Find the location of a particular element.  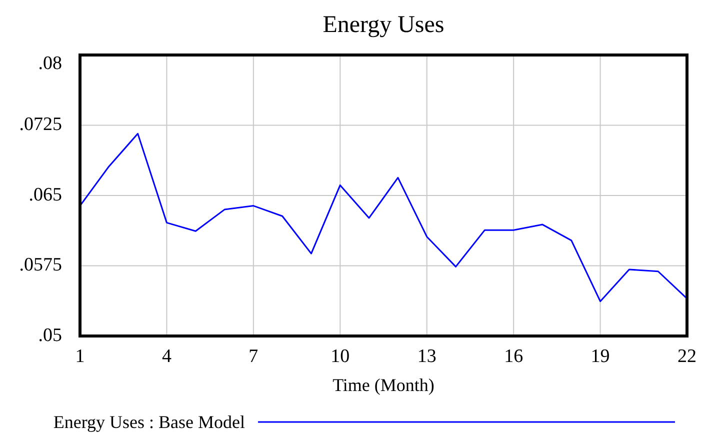

x-tick-label: 1 is located at coordinates (80, 356).